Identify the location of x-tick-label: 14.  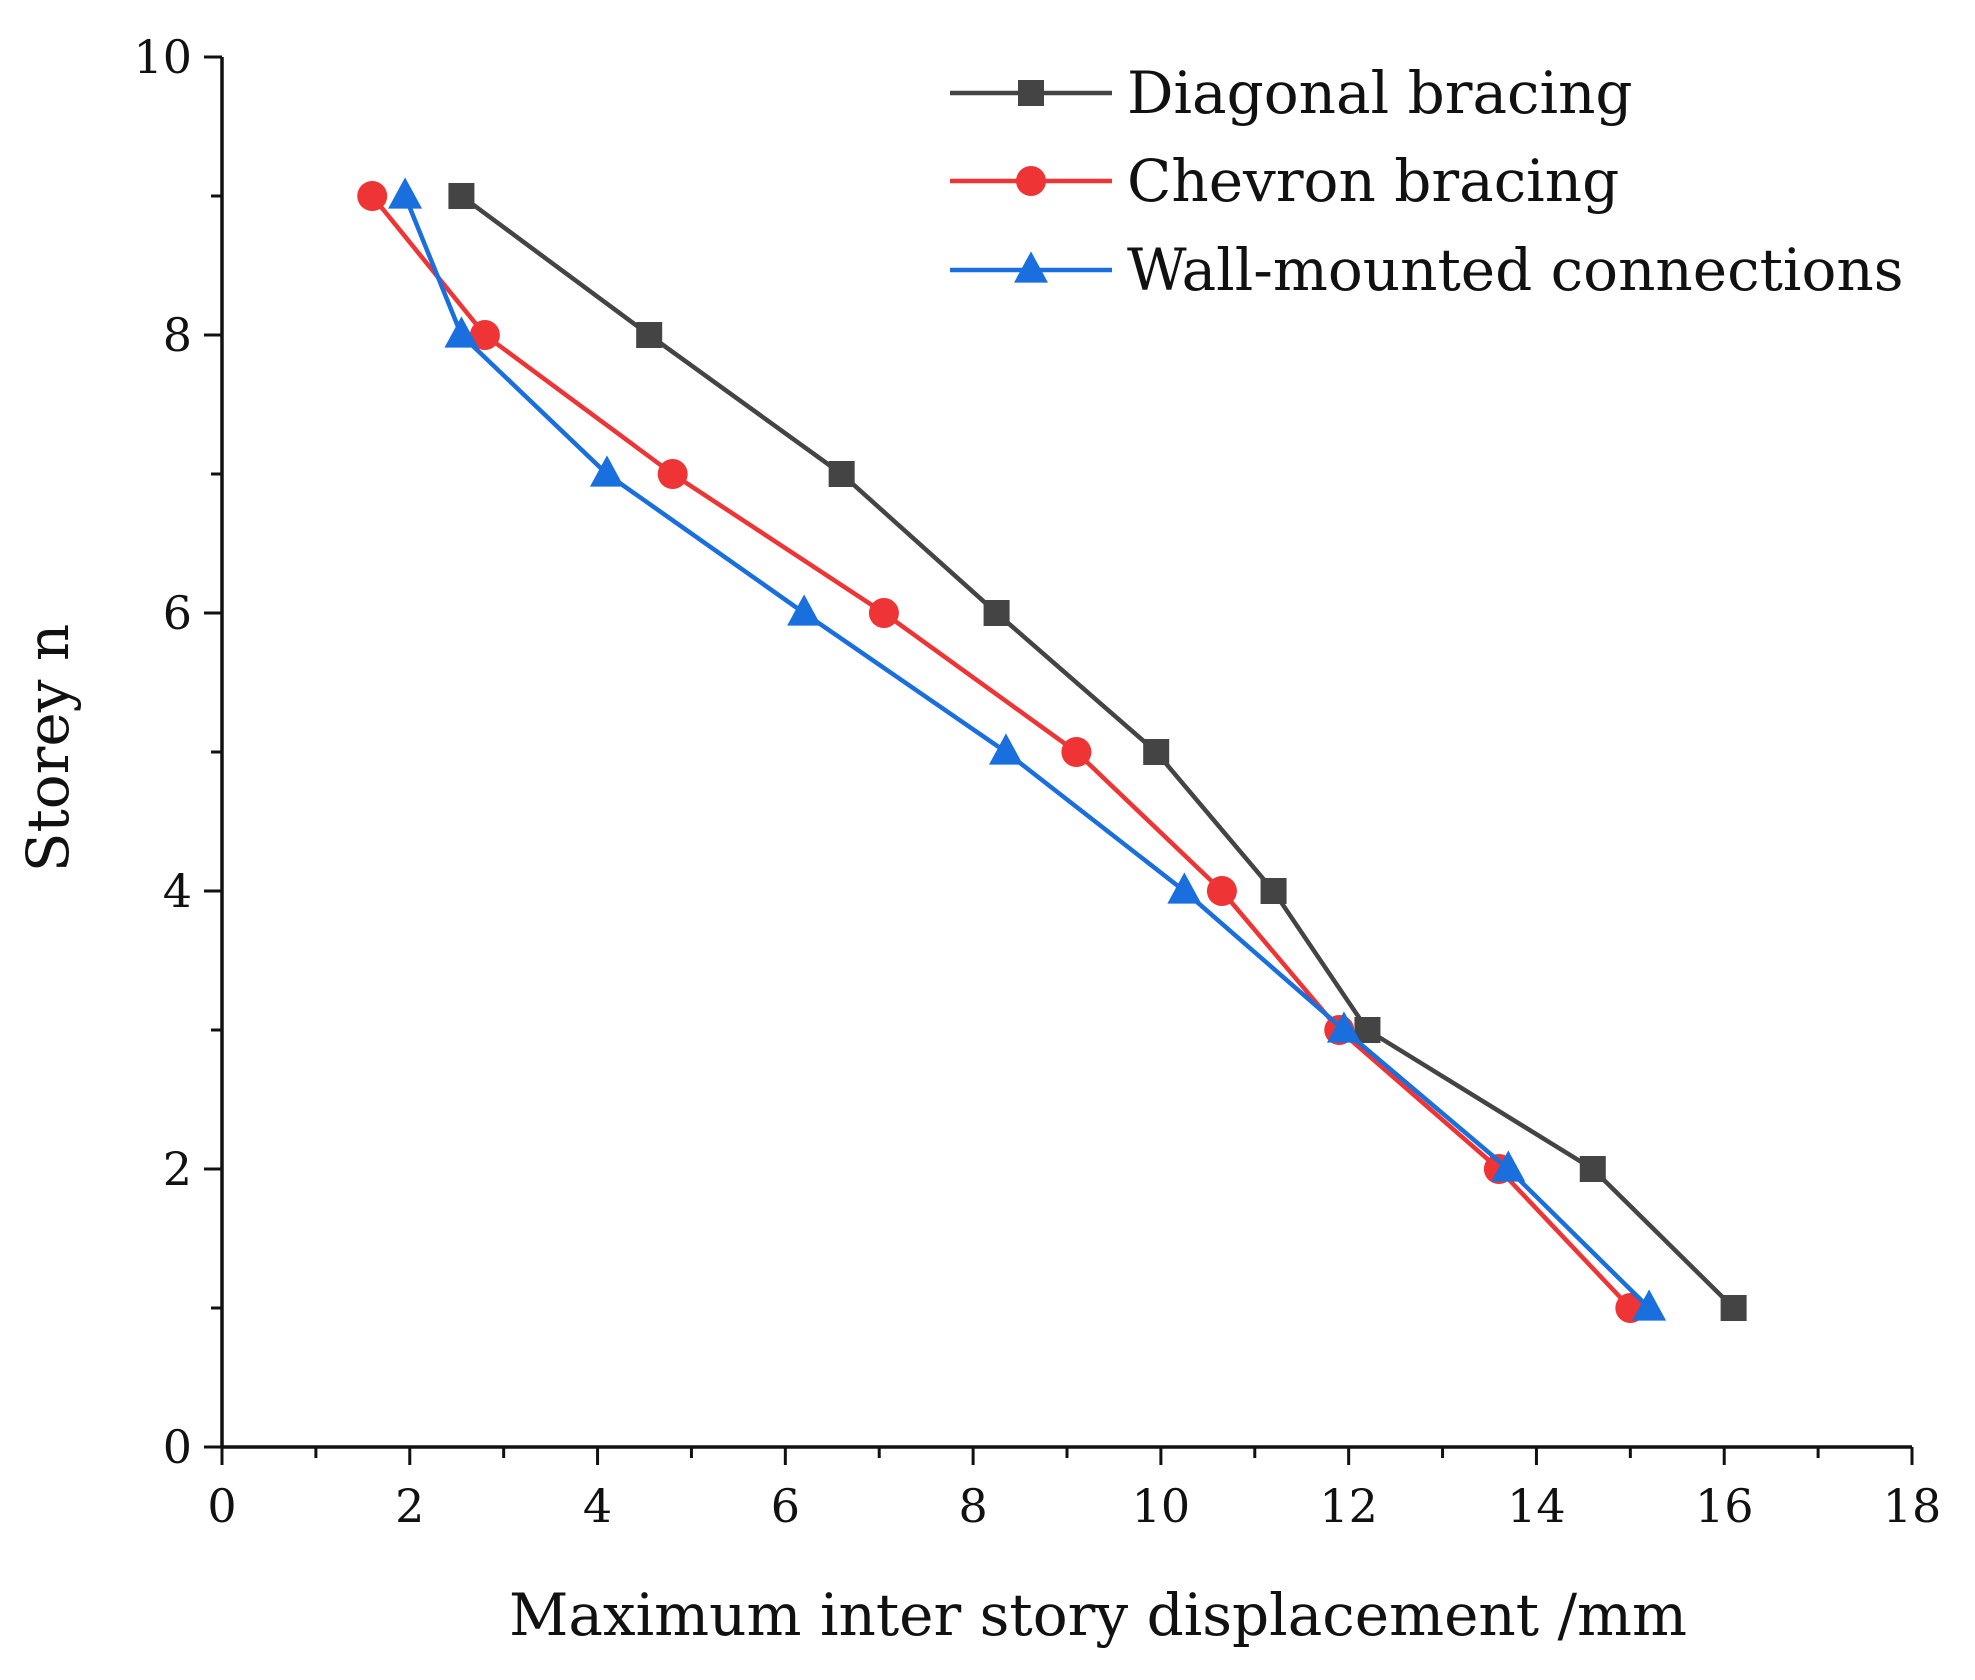
(1536, 1506).